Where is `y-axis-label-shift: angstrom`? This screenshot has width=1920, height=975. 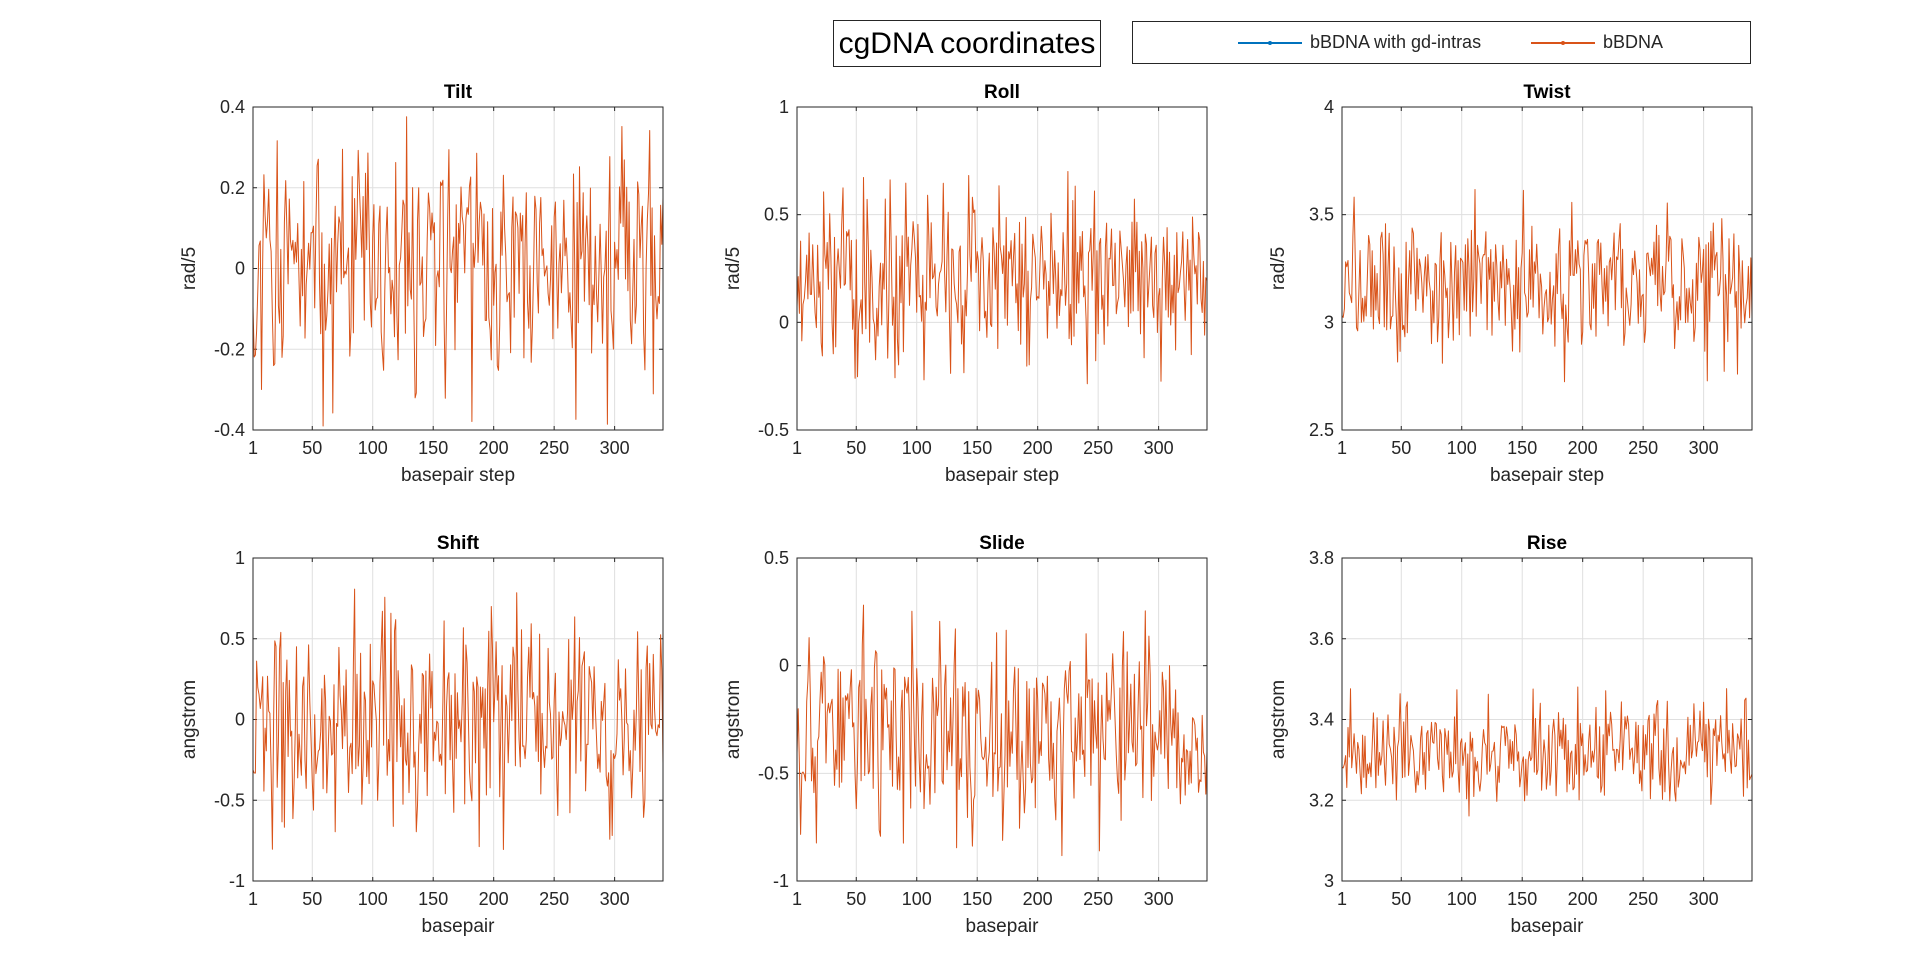 y-axis-label-shift: angstrom is located at coordinates (189, 719).